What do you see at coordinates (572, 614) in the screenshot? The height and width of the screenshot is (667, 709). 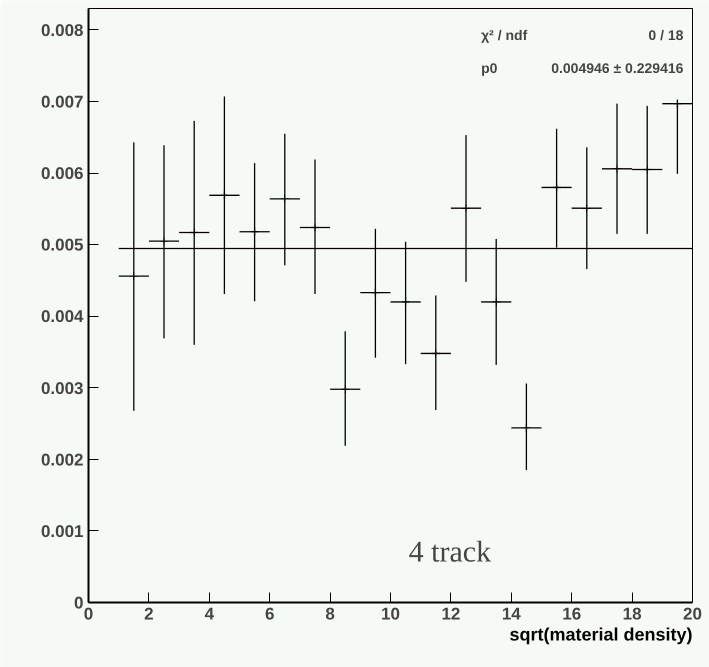 I see `x-tick-label: 16` at bounding box center [572, 614].